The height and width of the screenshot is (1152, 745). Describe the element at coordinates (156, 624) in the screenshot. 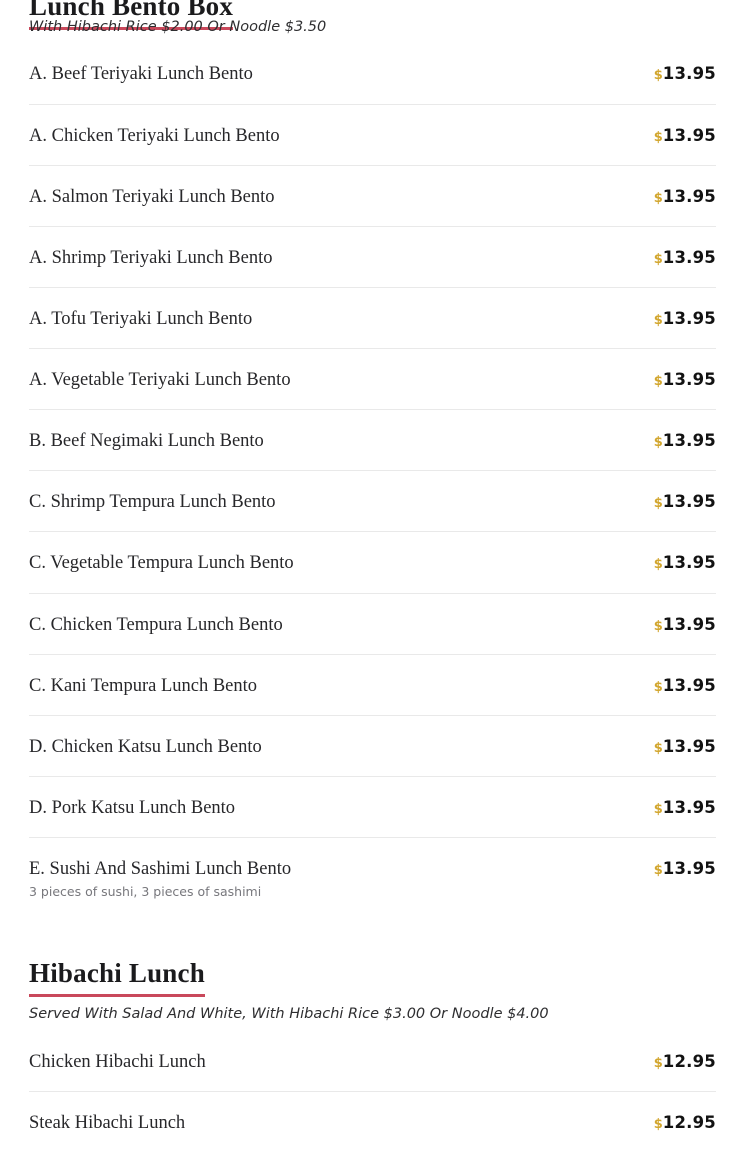

I see `item-name: C. Chicken Tempura Lunch Bento` at that location.